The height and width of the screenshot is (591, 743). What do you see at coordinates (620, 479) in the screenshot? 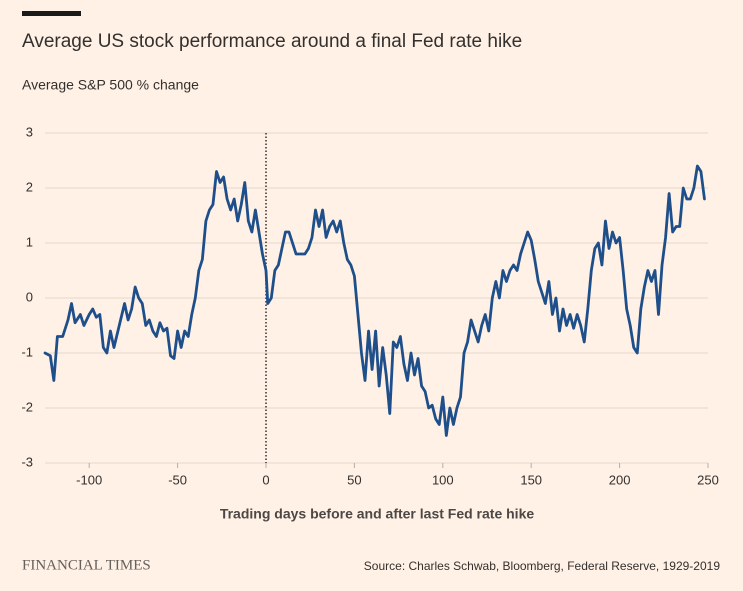
I see `x-tick-label: 200` at bounding box center [620, 479].